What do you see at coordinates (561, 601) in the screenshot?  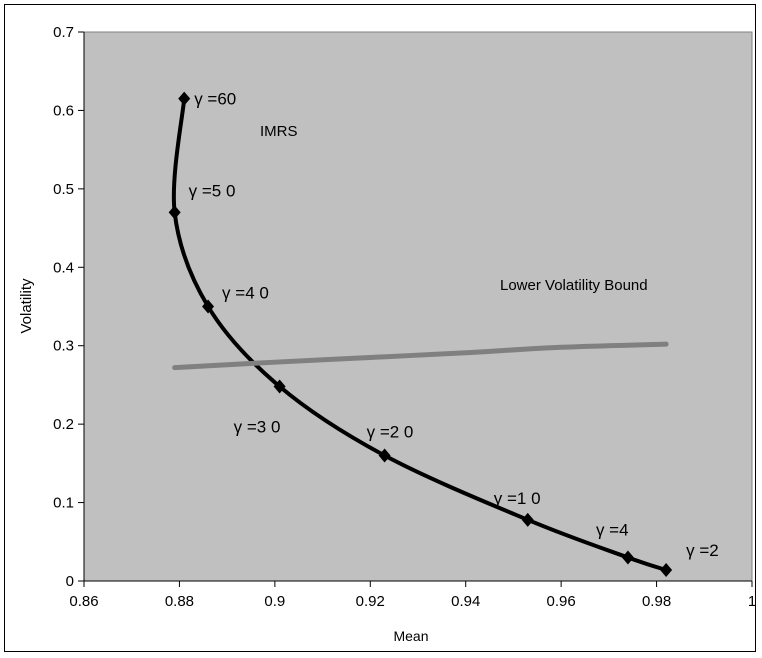 I see `x-tick-label: 0.96` at bounding box center [561, 601].